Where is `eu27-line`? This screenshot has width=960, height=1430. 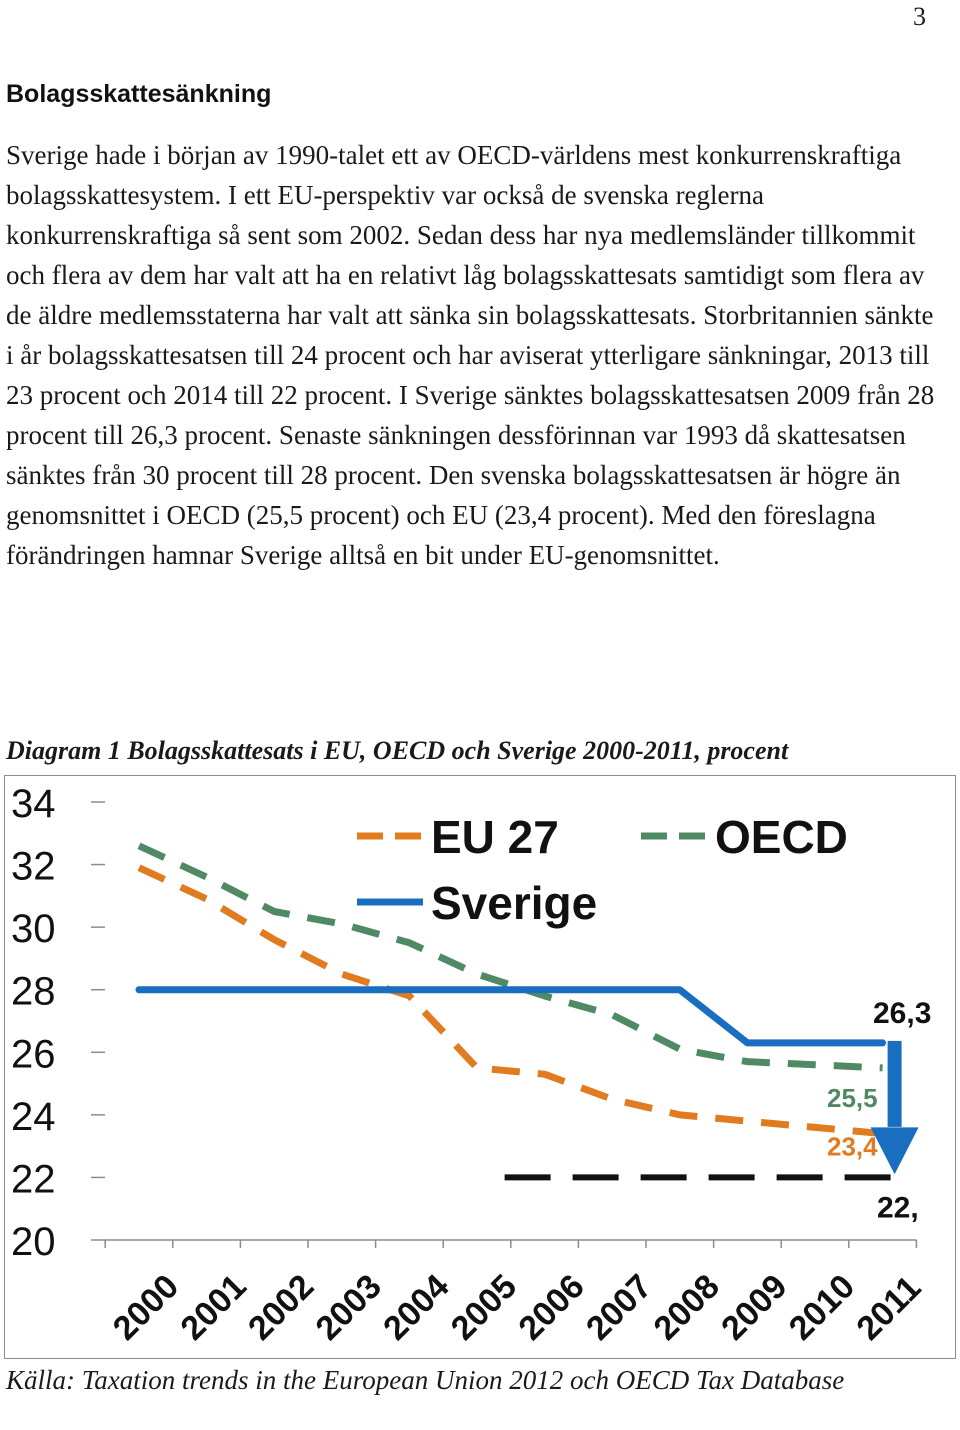 eu27-line is located at coordinates (510, 1001).